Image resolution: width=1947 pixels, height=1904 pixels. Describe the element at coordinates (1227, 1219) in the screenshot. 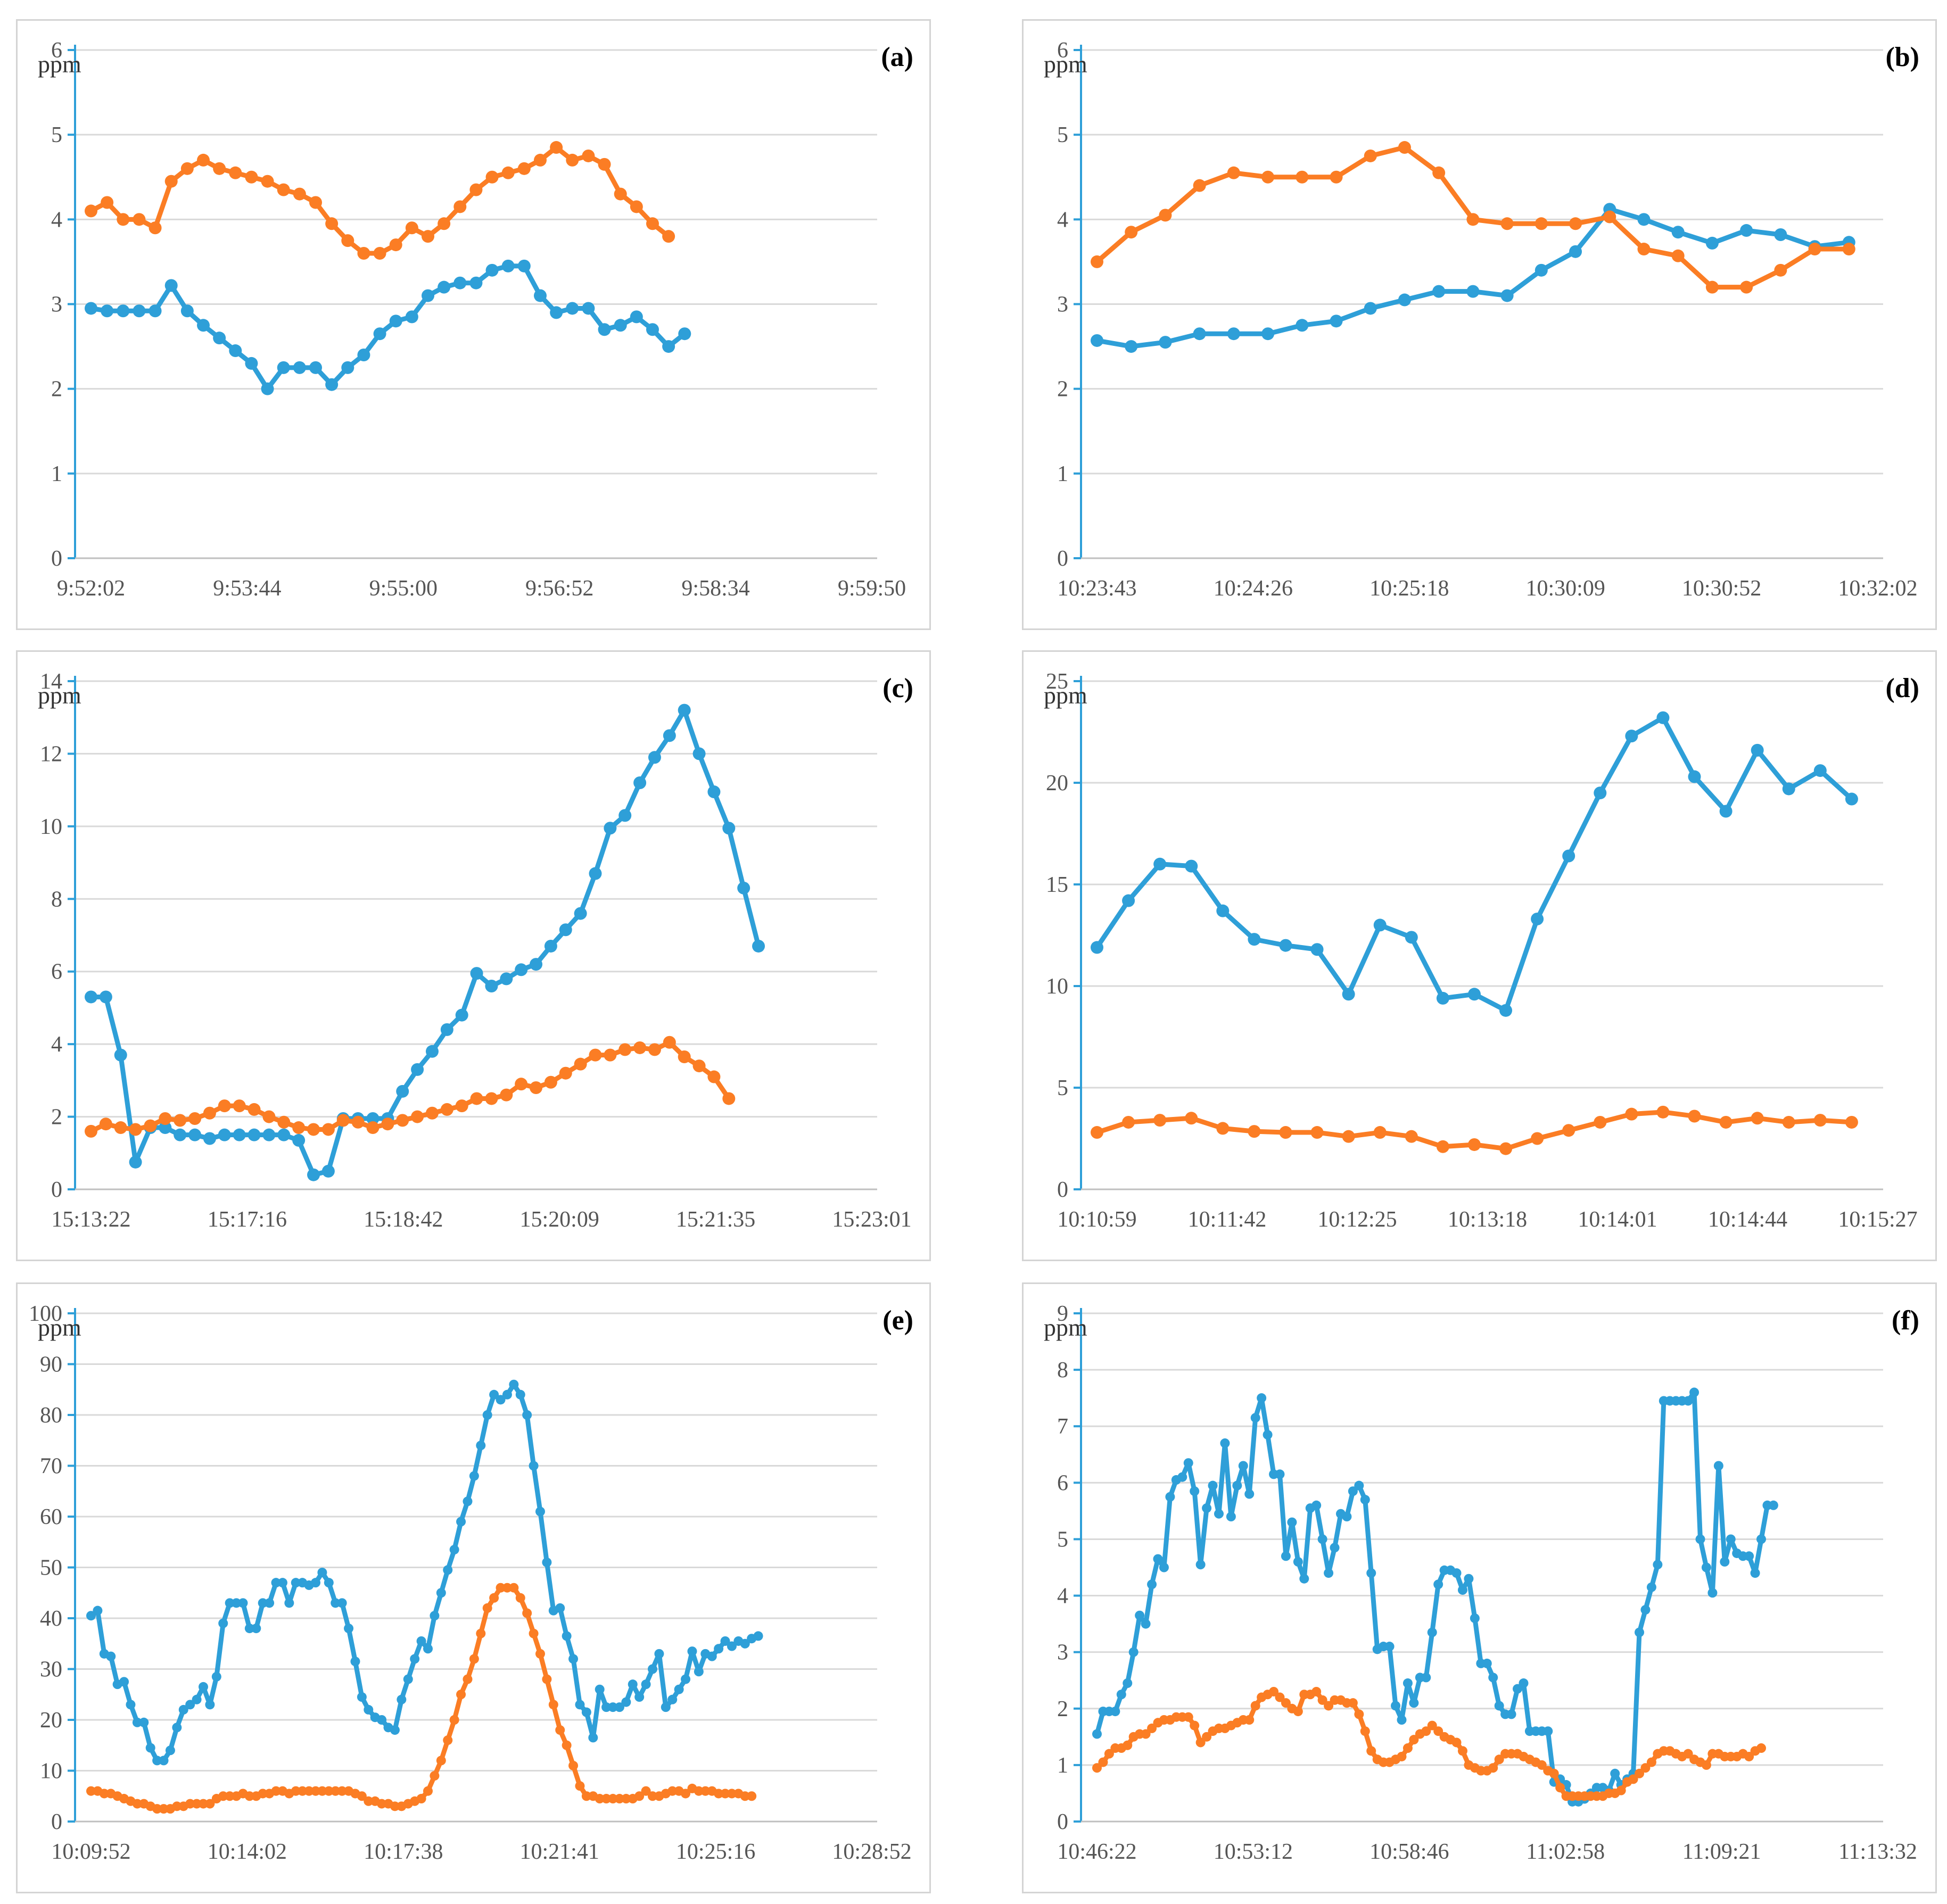

I see `x-tick-label: 10:11:42` at that location.